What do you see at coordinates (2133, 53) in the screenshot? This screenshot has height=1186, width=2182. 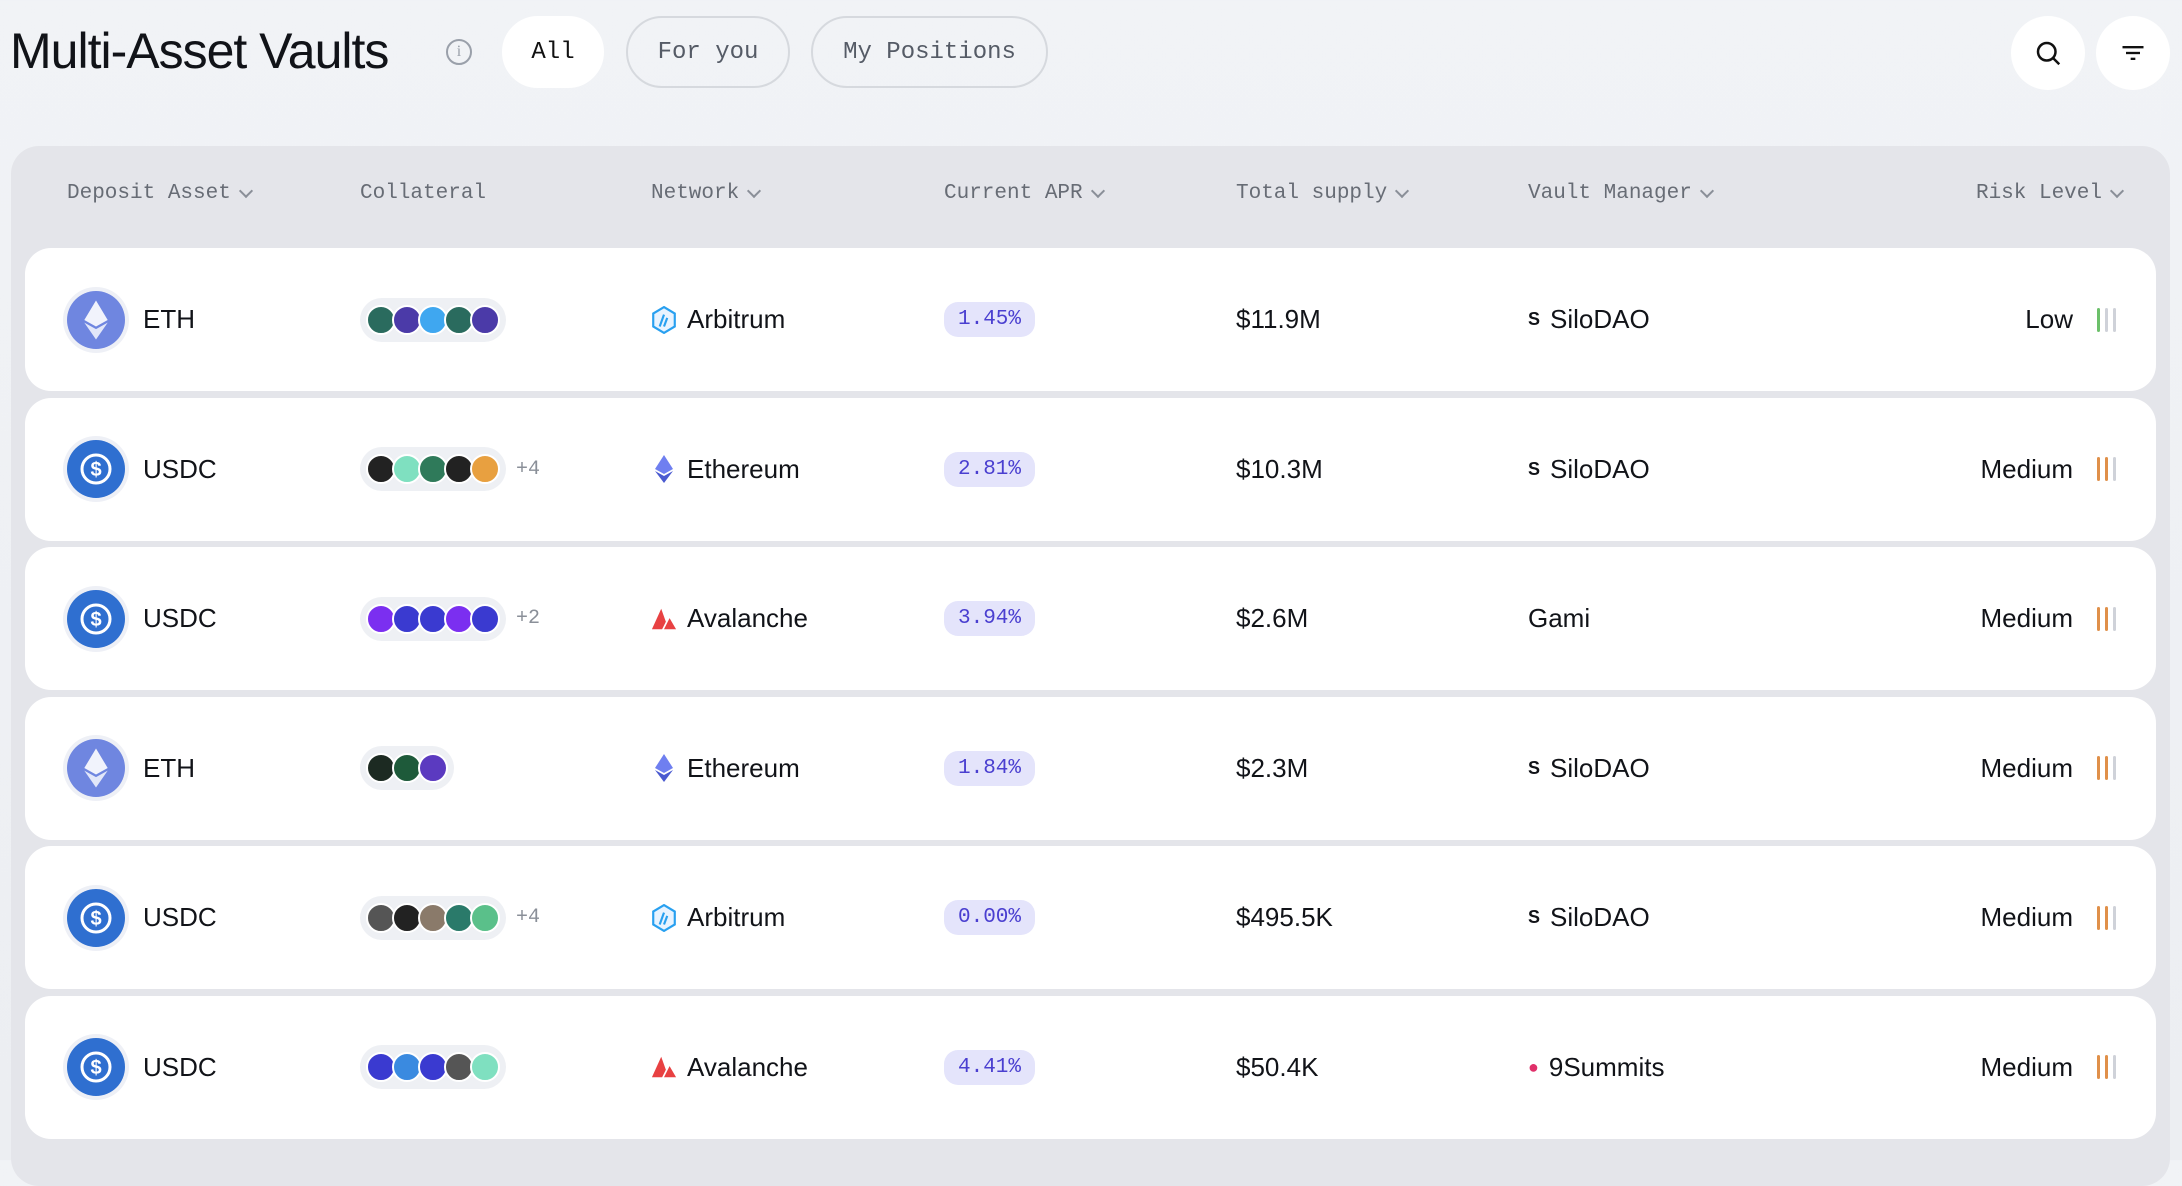 I see `filter-button` at bounding box center [2133, 53].